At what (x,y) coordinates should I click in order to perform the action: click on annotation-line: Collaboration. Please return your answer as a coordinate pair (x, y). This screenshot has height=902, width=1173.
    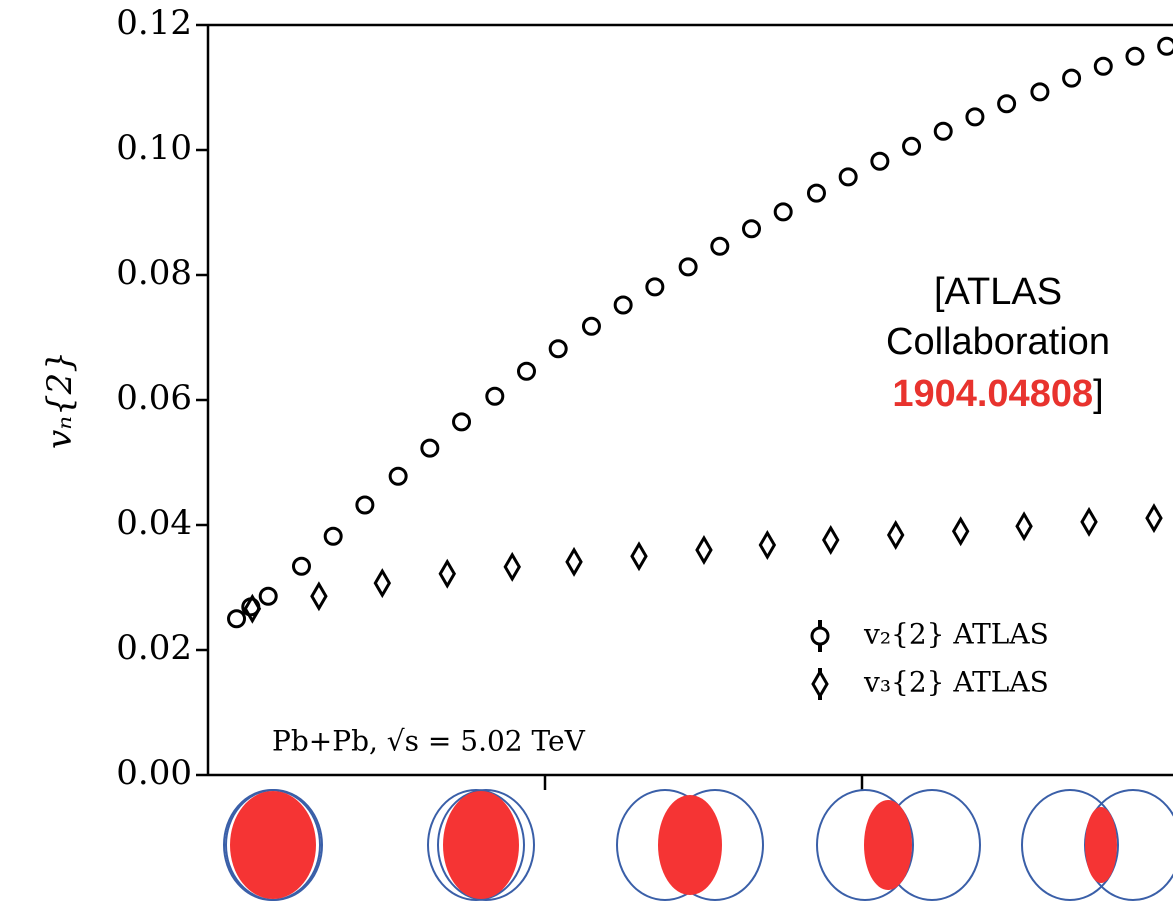
    Looking at the image, I should click on (998, 342).